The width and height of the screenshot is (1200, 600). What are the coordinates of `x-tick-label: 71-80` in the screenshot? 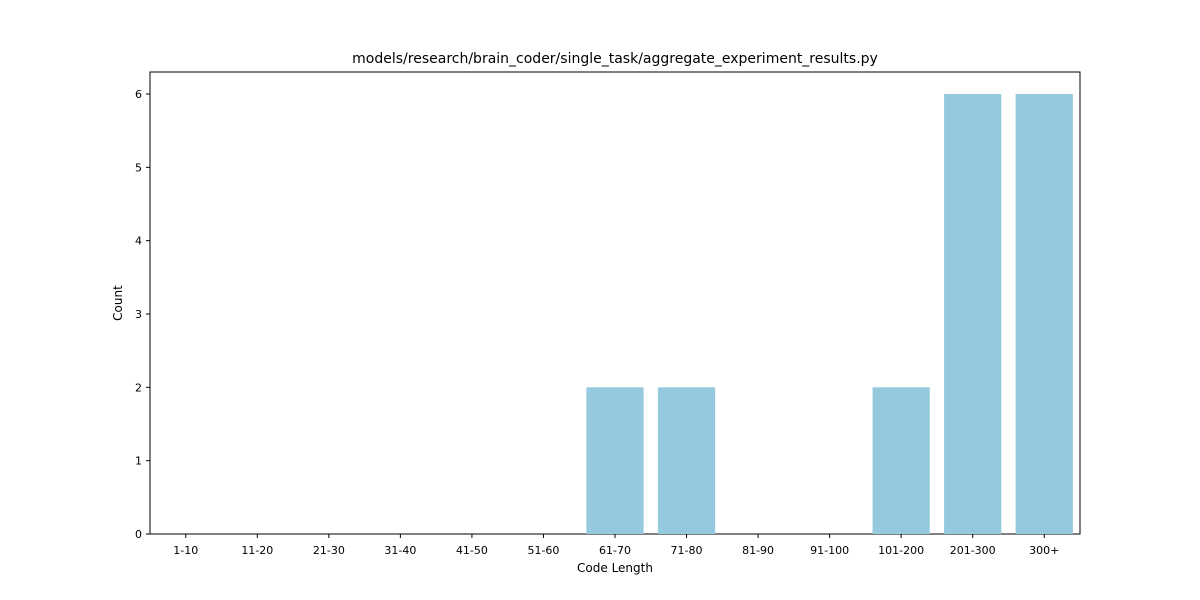 It's located at (687, 550).